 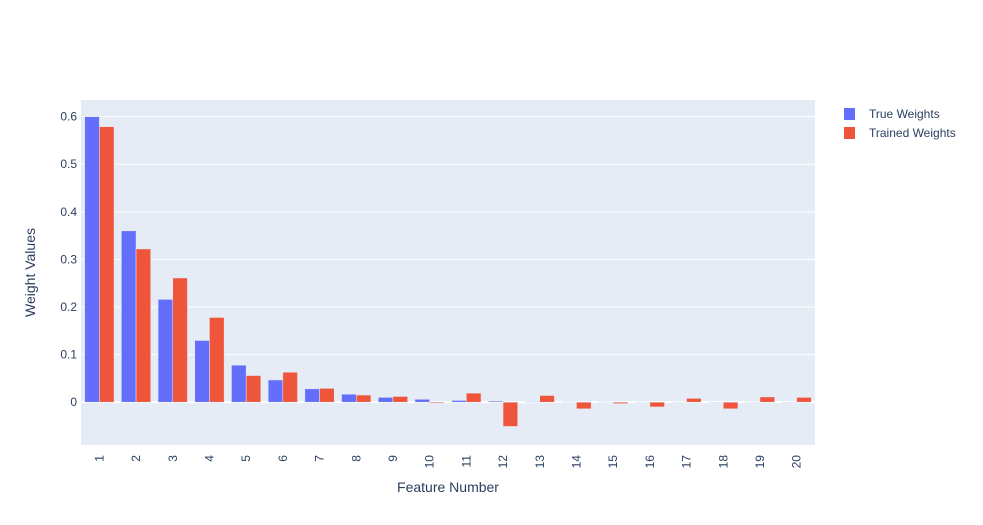 What do you see at coordinates (136, 458) in the screenshot?
I see `x-tick-label: 2` at bounding box center [136, 458].